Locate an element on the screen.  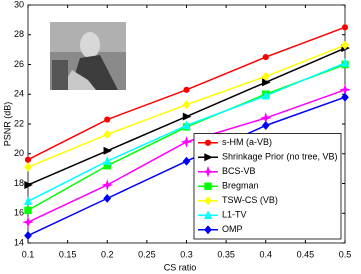
x-tick-label: 0.35 is located at coordinates (226, 254).